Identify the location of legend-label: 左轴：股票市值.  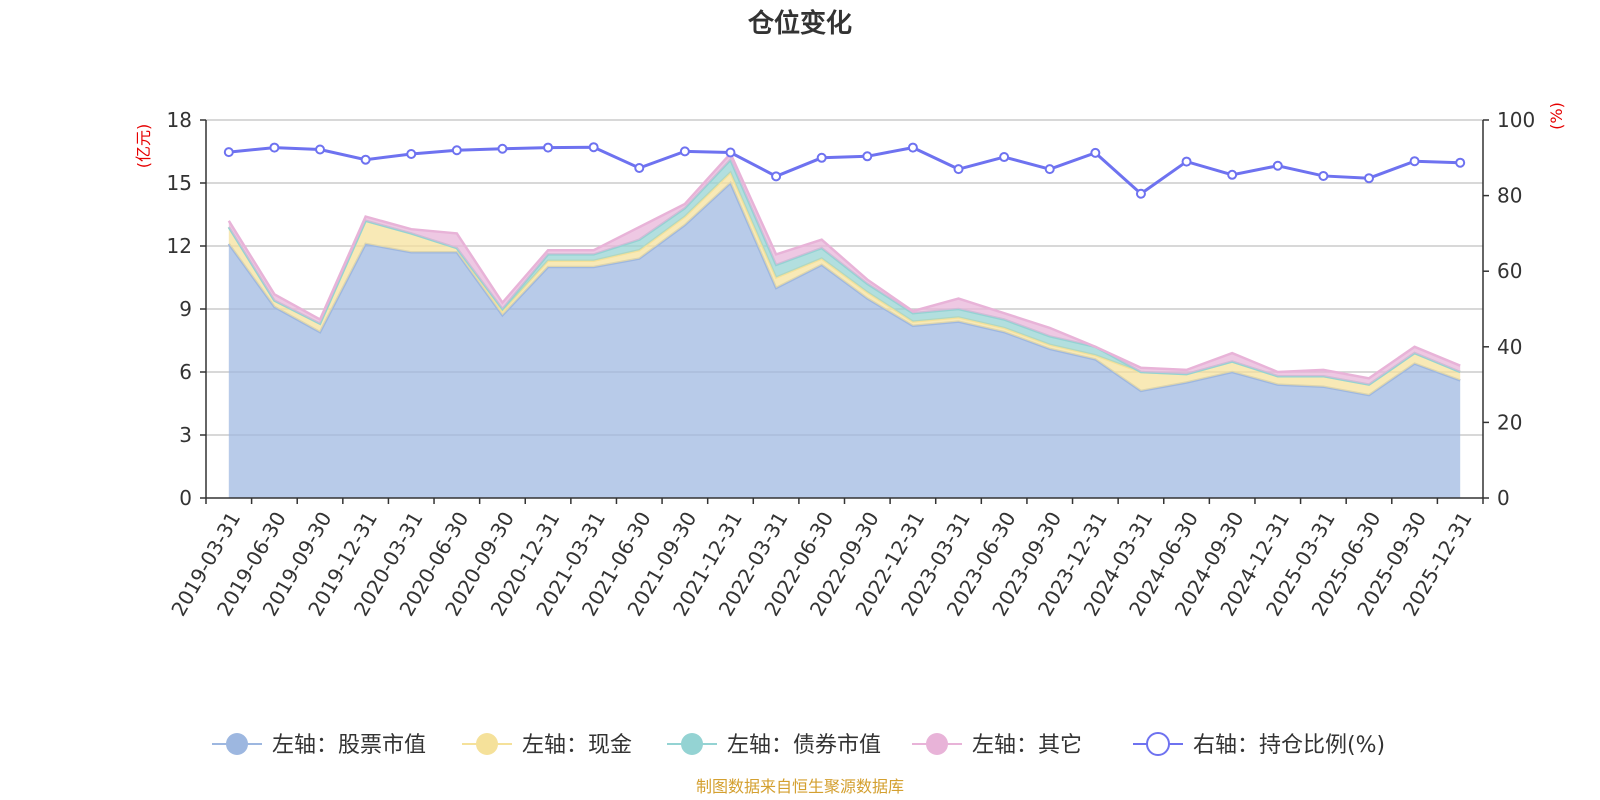
(349, 745).